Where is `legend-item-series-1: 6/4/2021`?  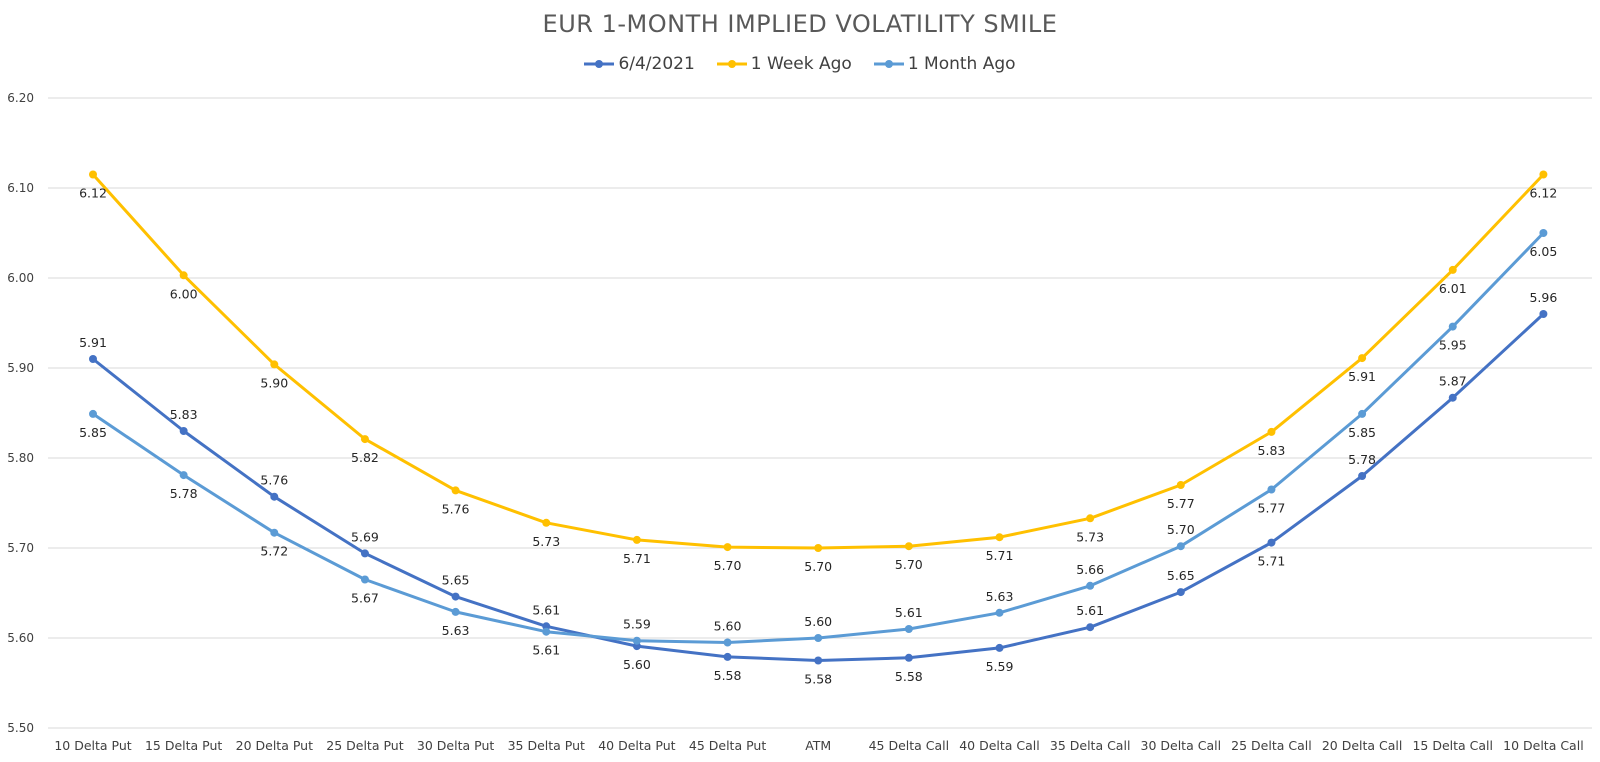
legend-item-series-1: 6/4/2021 is located at coordinates (639, 64).